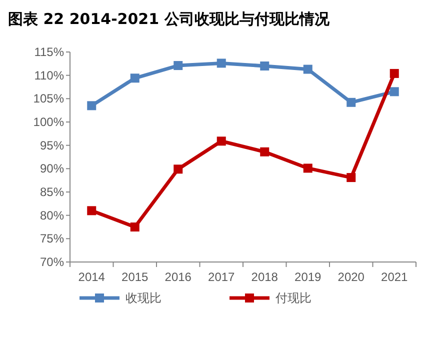  What do you see at coordinates (52, 169) in the screenshot?
I see `y-tick-label: 90%` at bounding box center [52, 169].